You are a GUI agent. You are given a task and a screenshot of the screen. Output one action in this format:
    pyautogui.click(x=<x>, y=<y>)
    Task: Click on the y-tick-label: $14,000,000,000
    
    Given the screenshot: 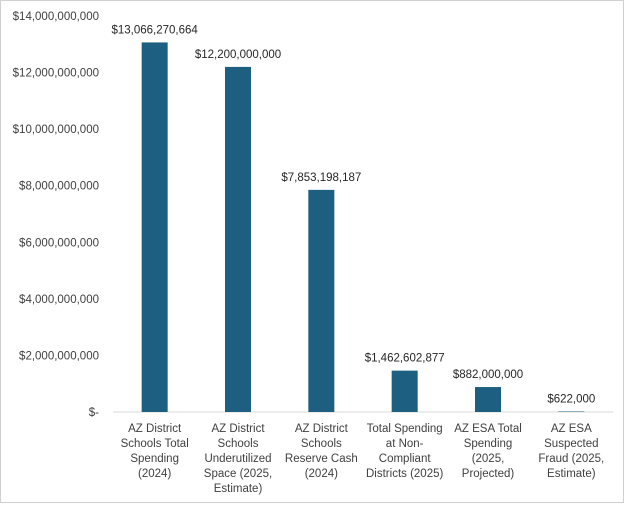 What is the action you would take?
    pyautogui.click(x=56, y=17)
    